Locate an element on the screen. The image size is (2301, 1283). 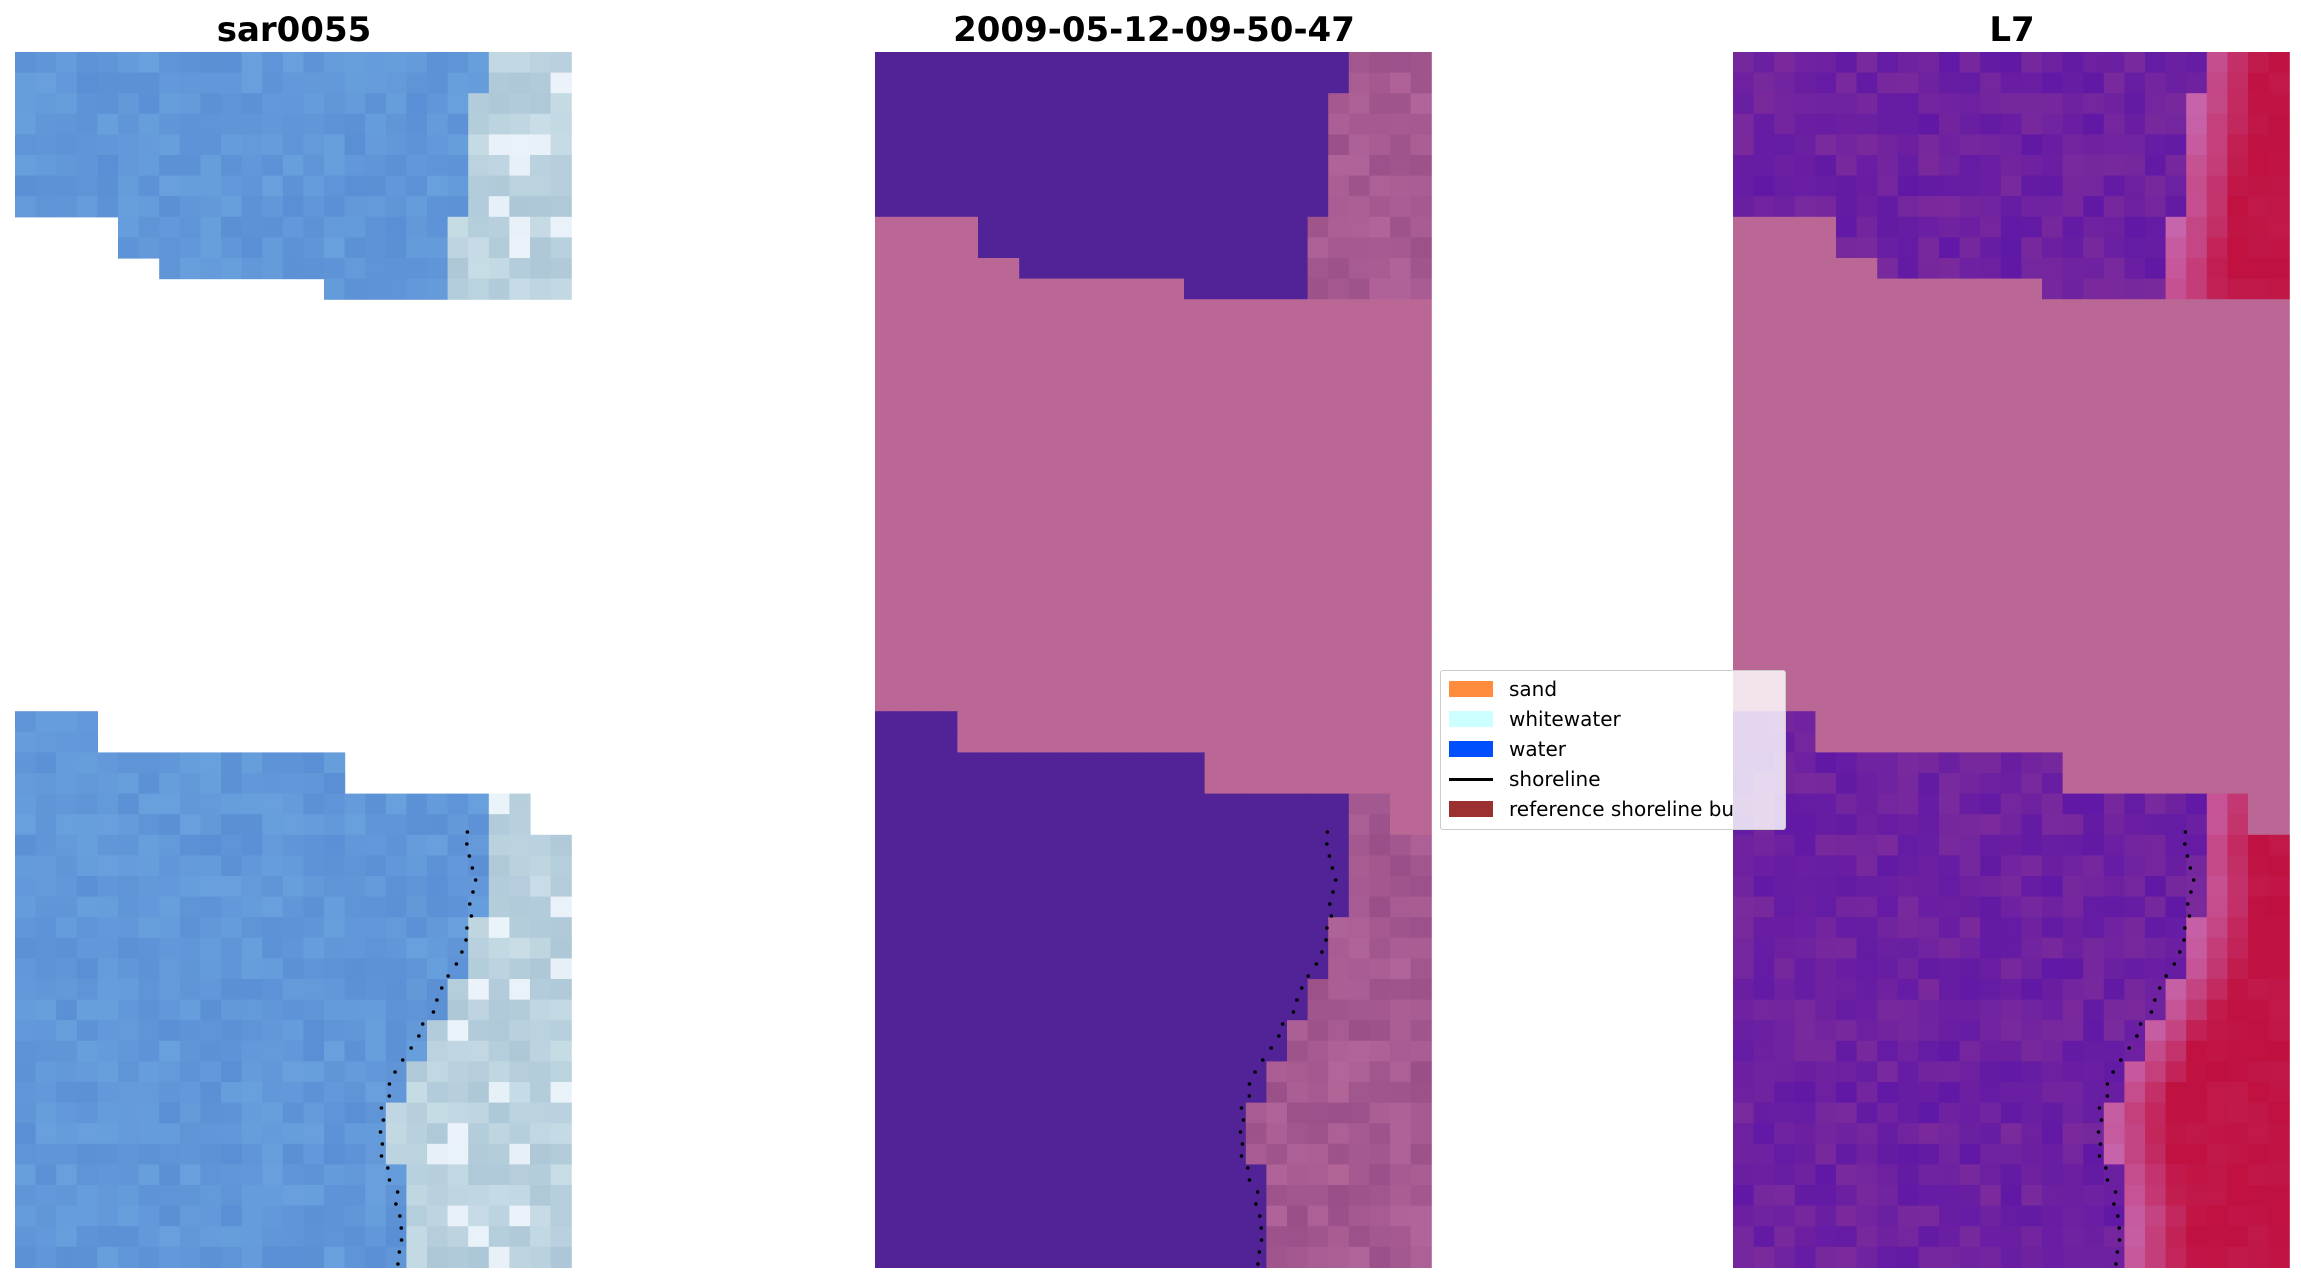
legend-item-reference-shoreline: reference shoreline bu is located at coordinates (1591, 809).